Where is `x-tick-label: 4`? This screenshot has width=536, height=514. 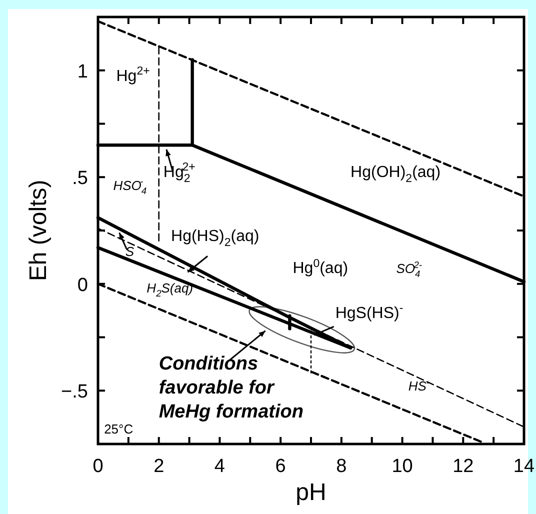
x-tick-label: 4 is located at coordinates (220, 466).